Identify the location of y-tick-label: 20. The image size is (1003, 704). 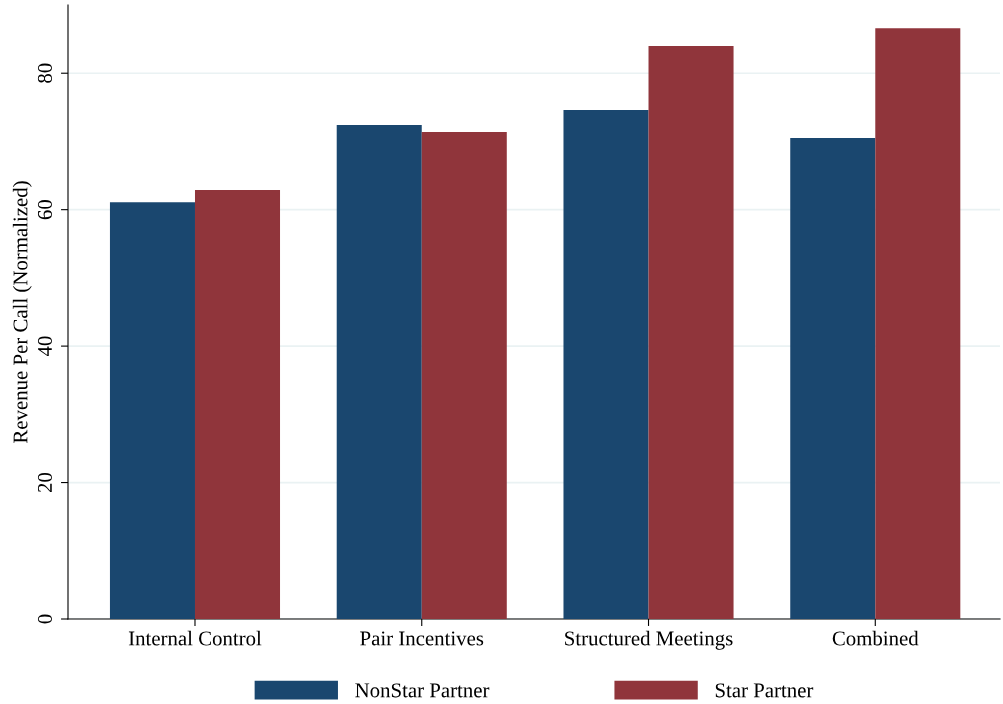
(44, 482).